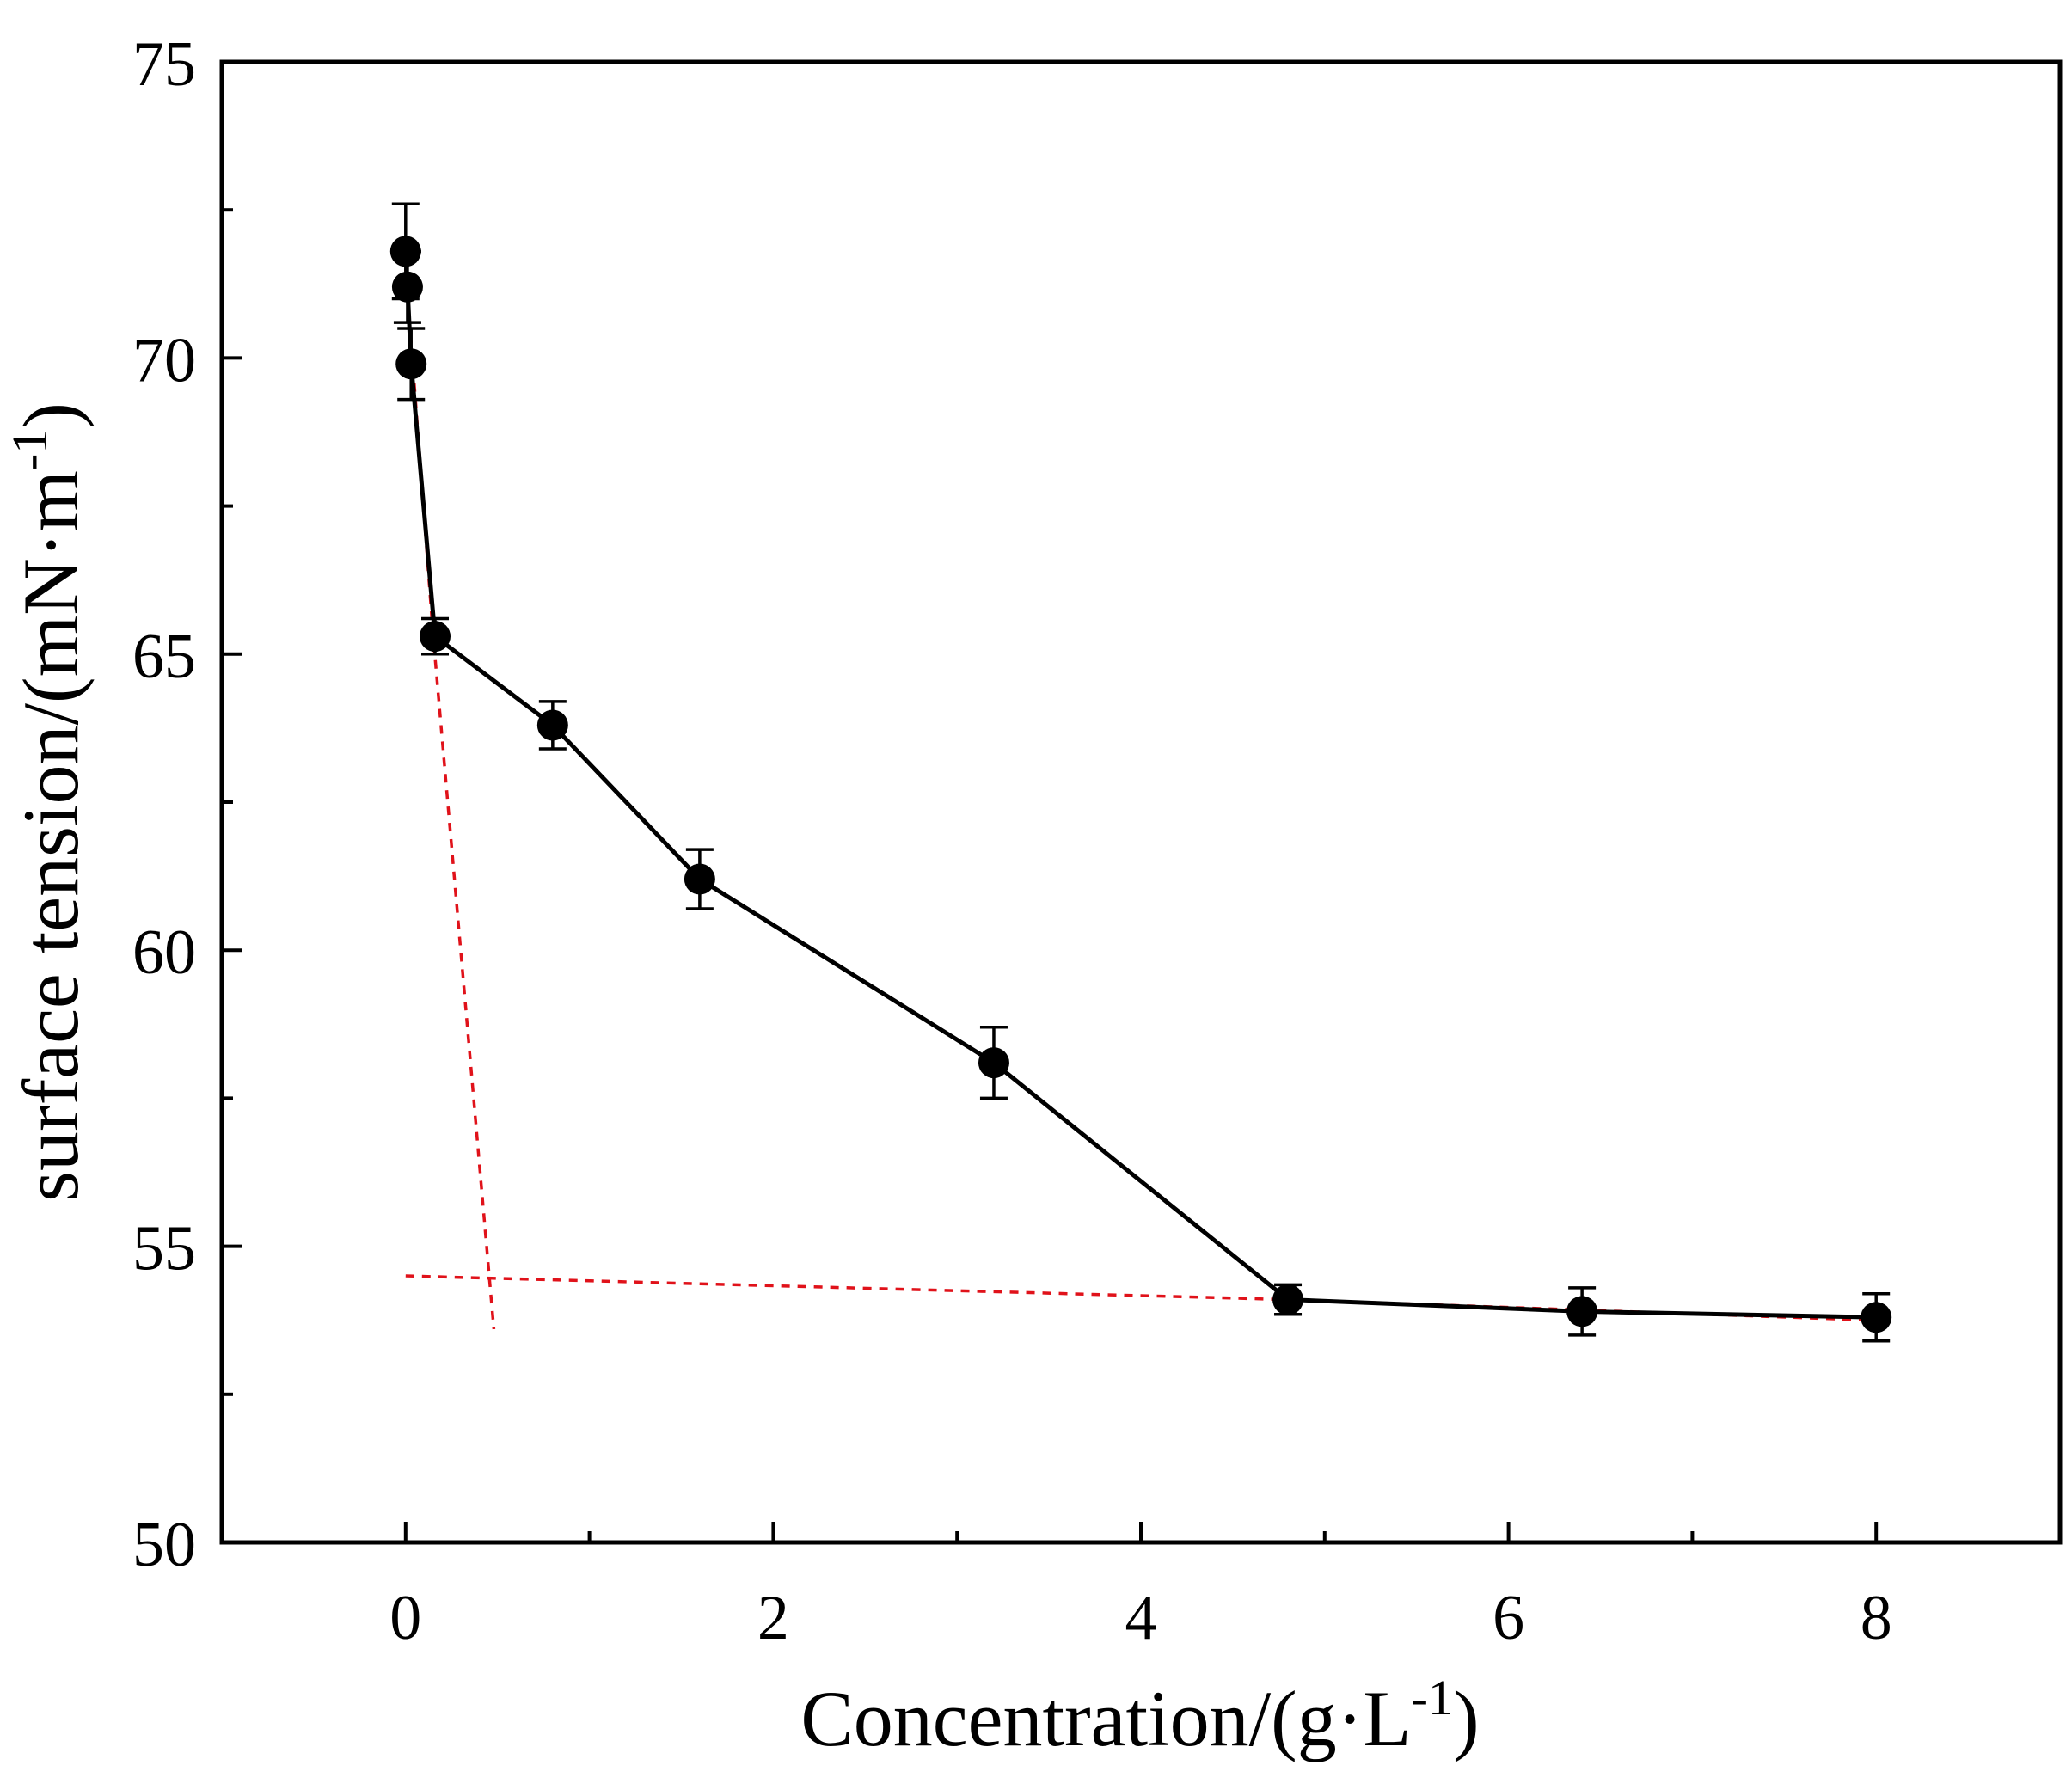  I want to click on y-tick-label: 55, so click(164, 1249).